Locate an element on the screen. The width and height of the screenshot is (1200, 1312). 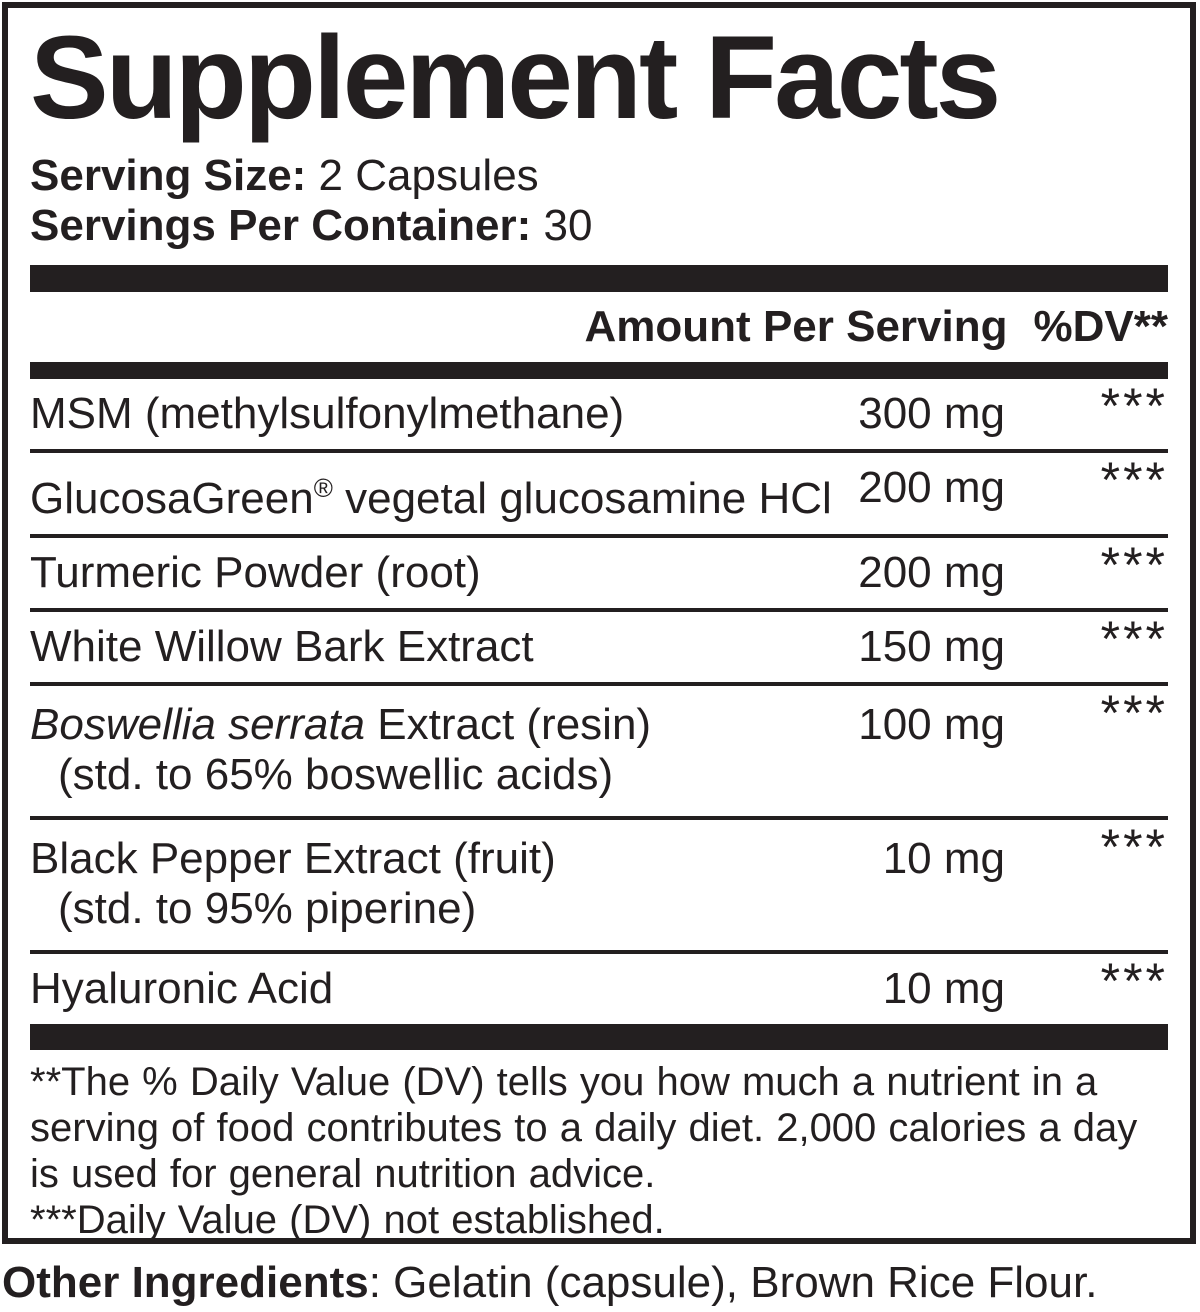
ingredient-name: Boswellia serrata Extract (resin) is located at coordinates (599, 725).